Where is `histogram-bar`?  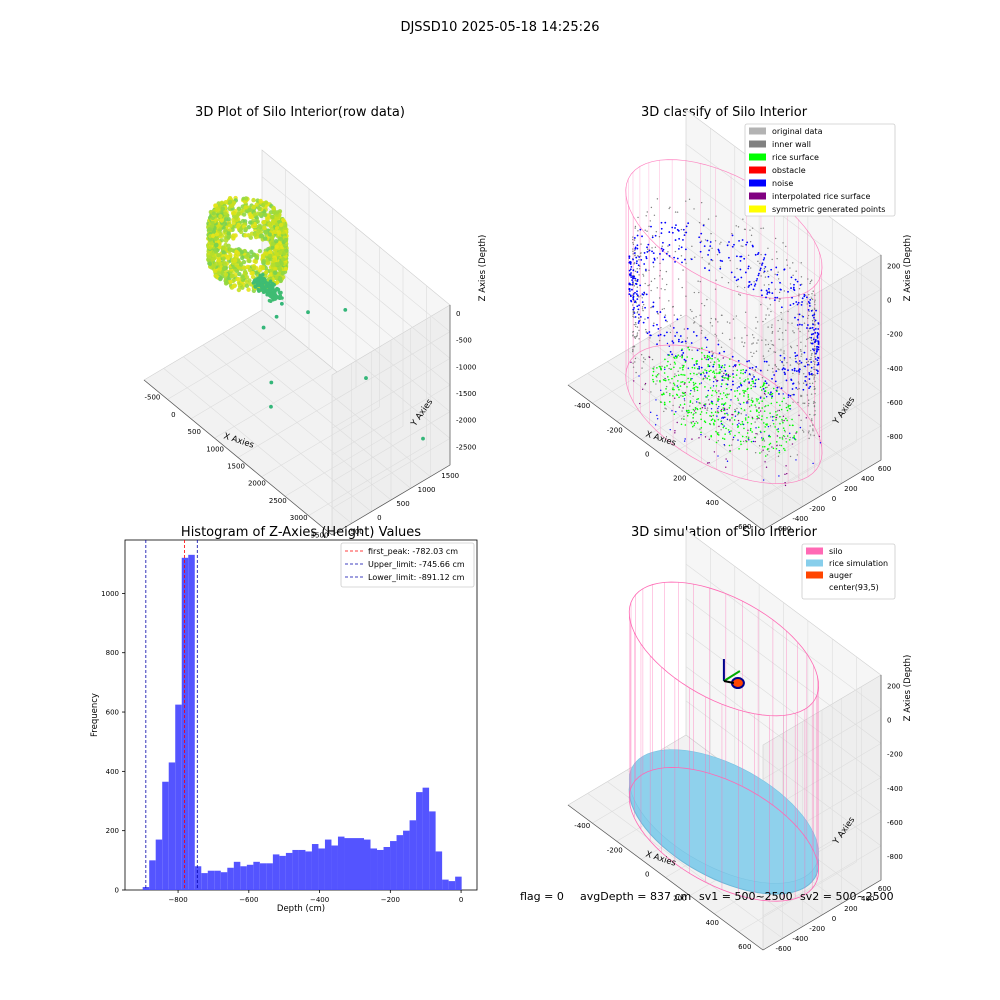 histogram-bar is located at coordinates (204, 881).